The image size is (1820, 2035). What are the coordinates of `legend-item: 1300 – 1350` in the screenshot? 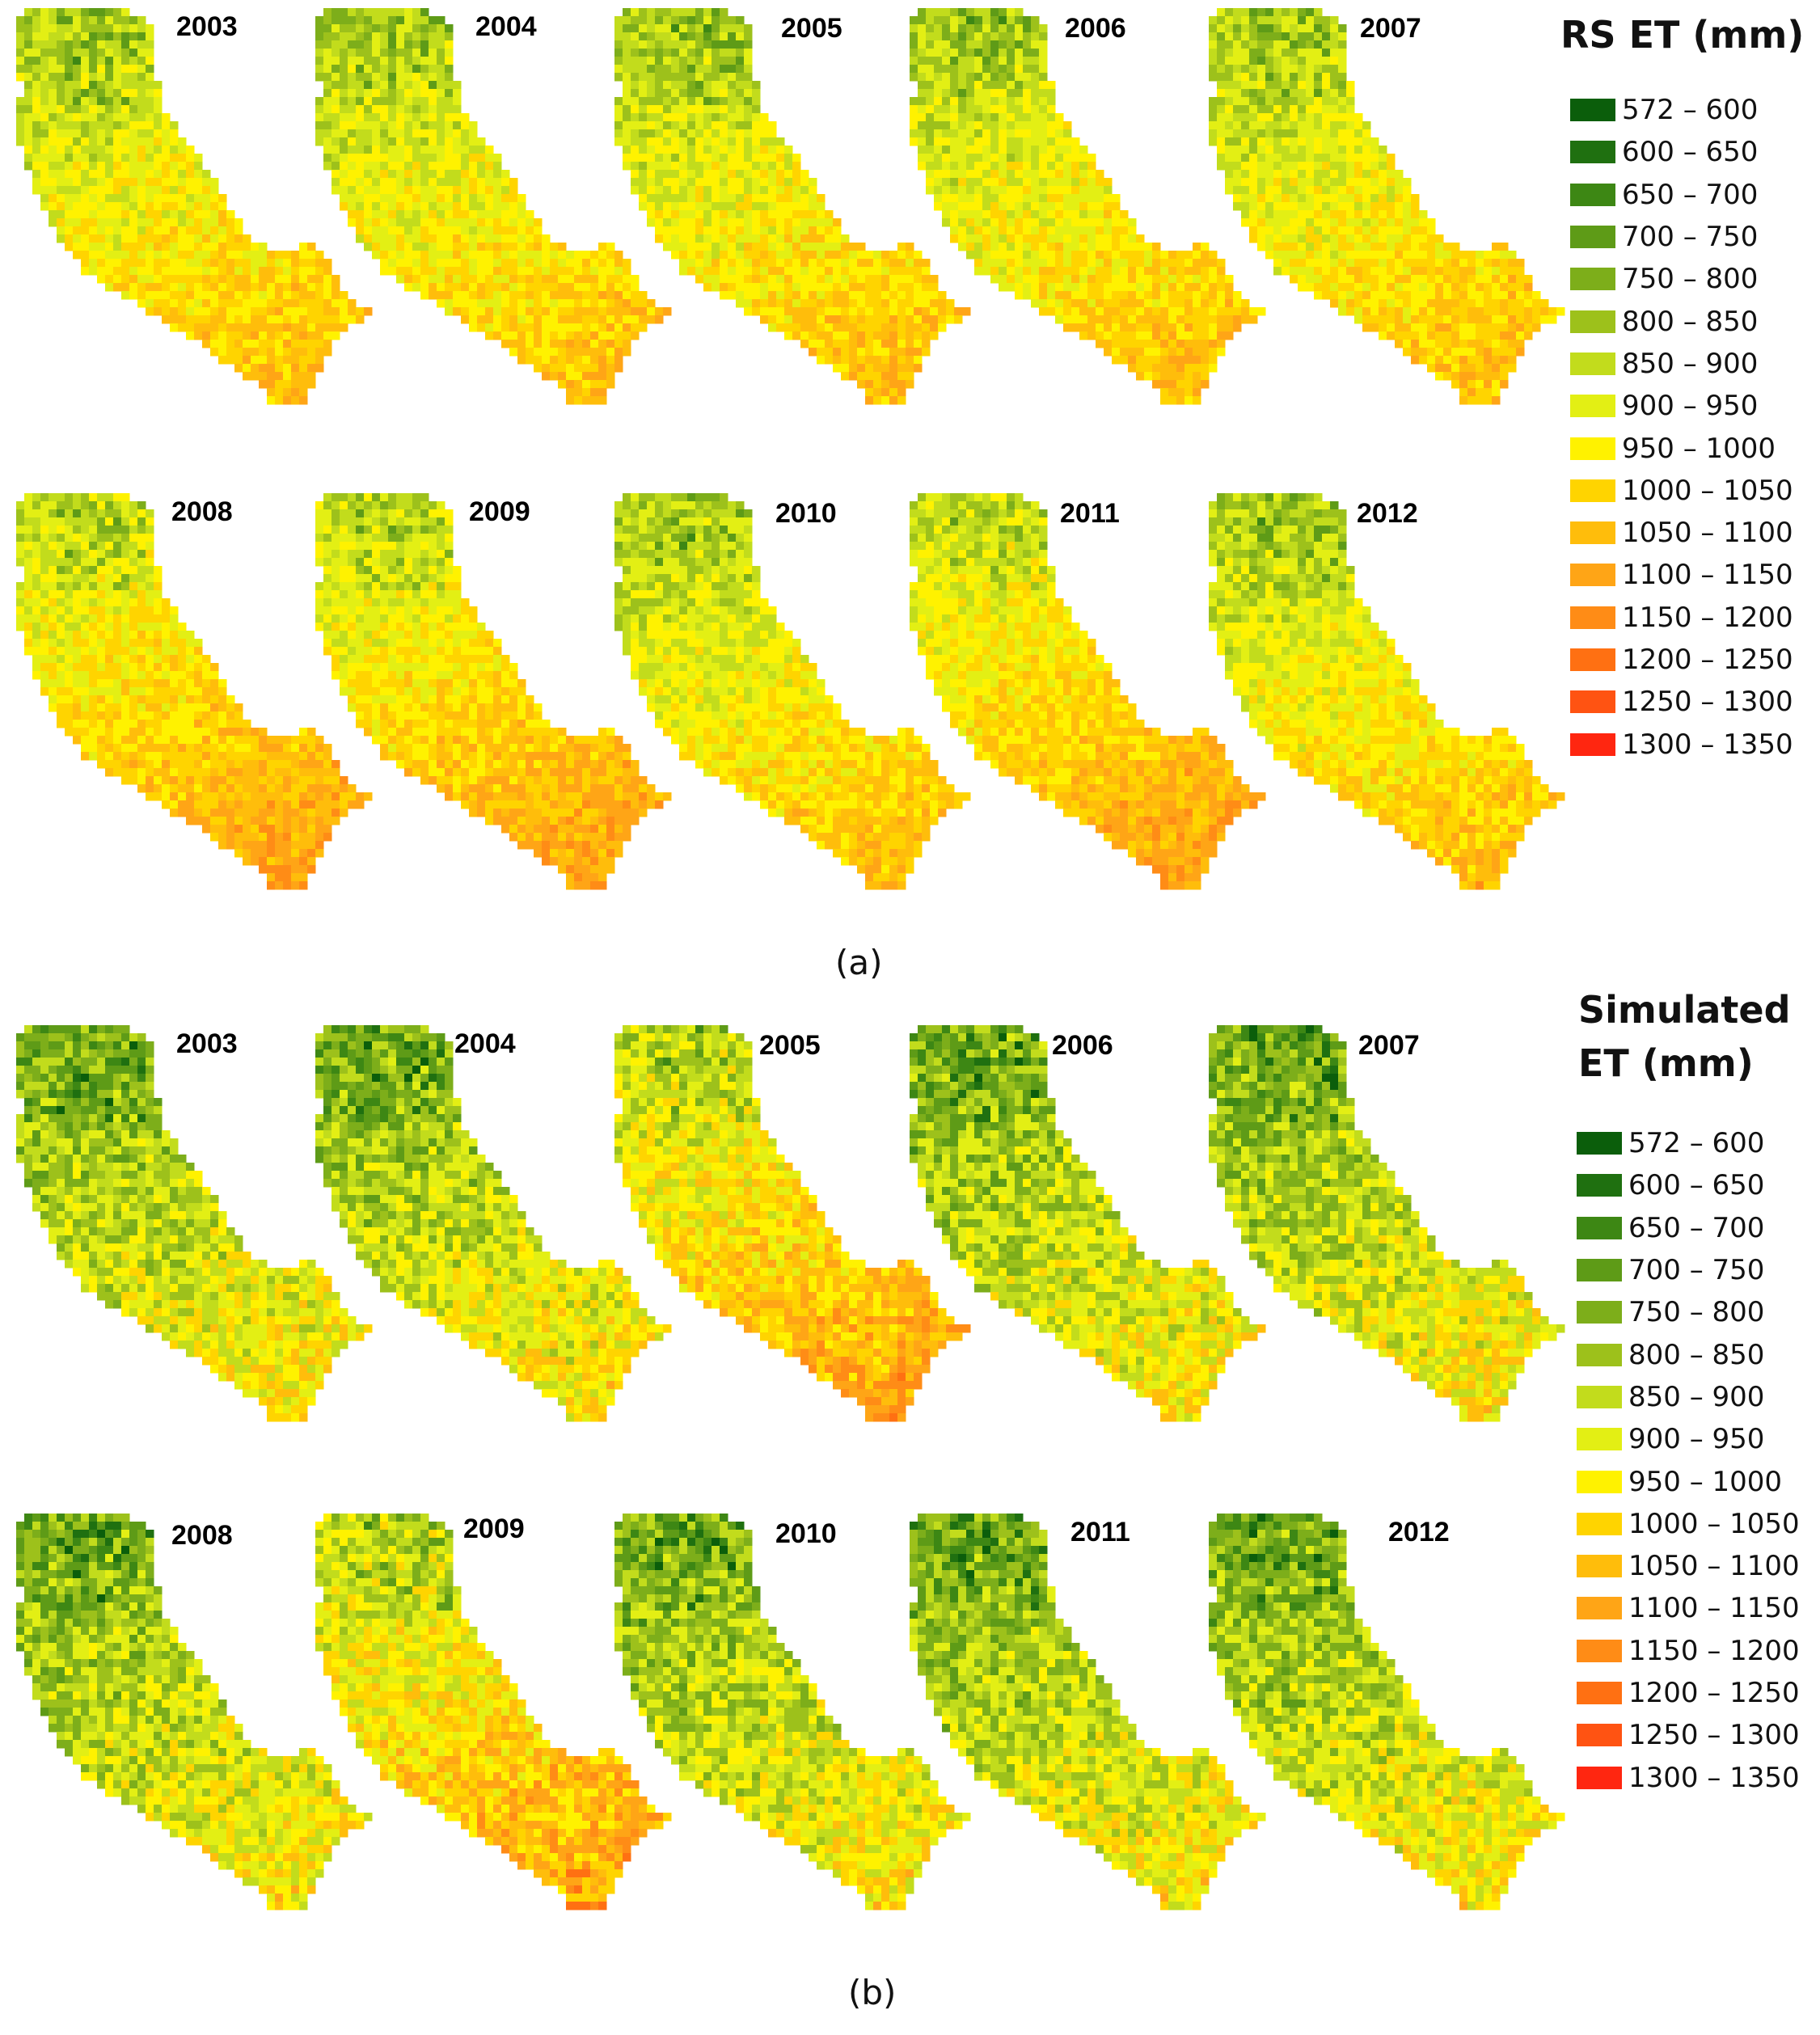 It's located at (1682, 744).